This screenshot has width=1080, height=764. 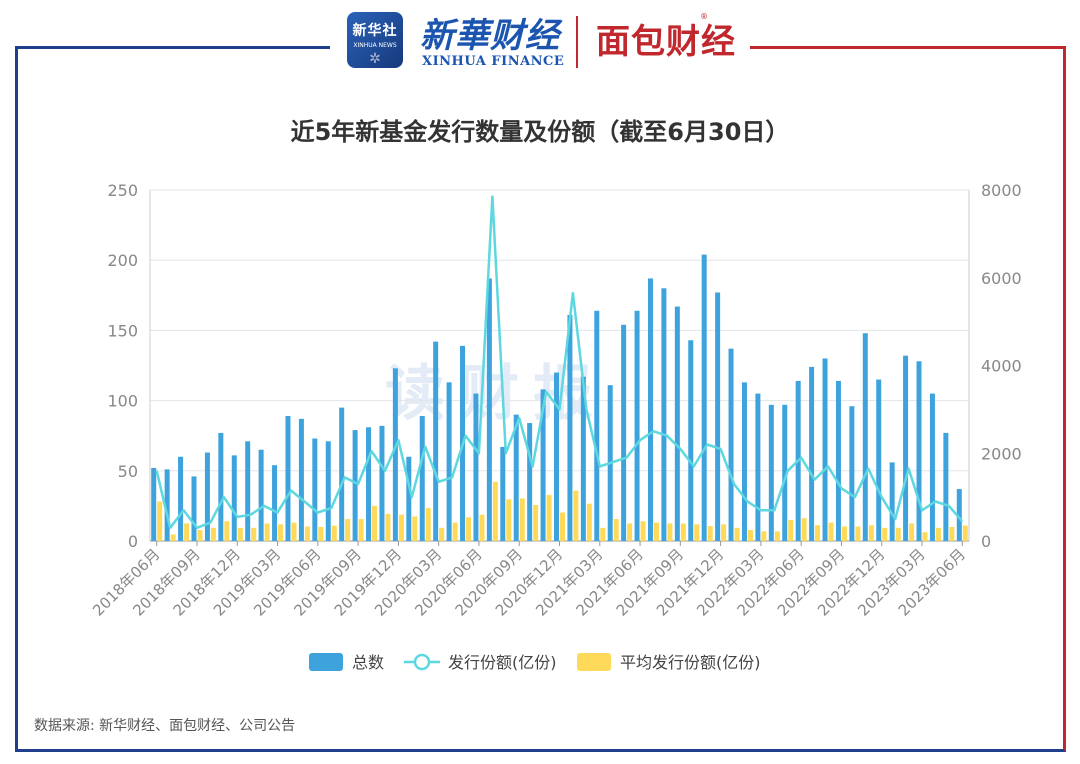 I want to click on left-axis-tick-label: 50, so click(x=128, y=471).